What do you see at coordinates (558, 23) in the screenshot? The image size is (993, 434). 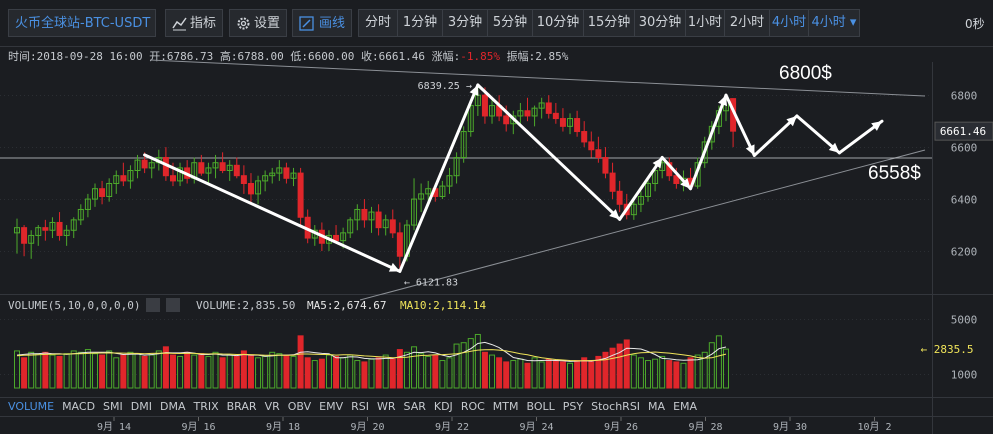 I see `timeframe-4: 10分钟` at bounding box center [558, 23].